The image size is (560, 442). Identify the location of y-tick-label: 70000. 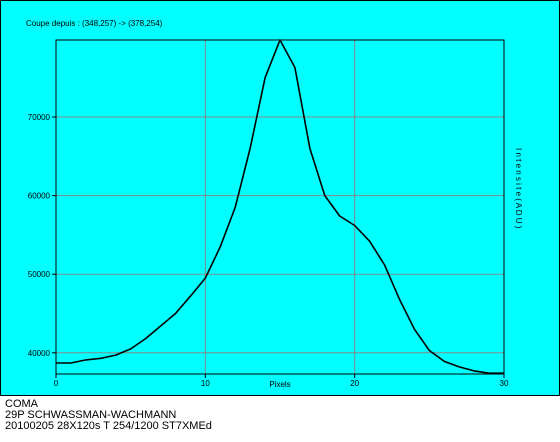
(39, 117).